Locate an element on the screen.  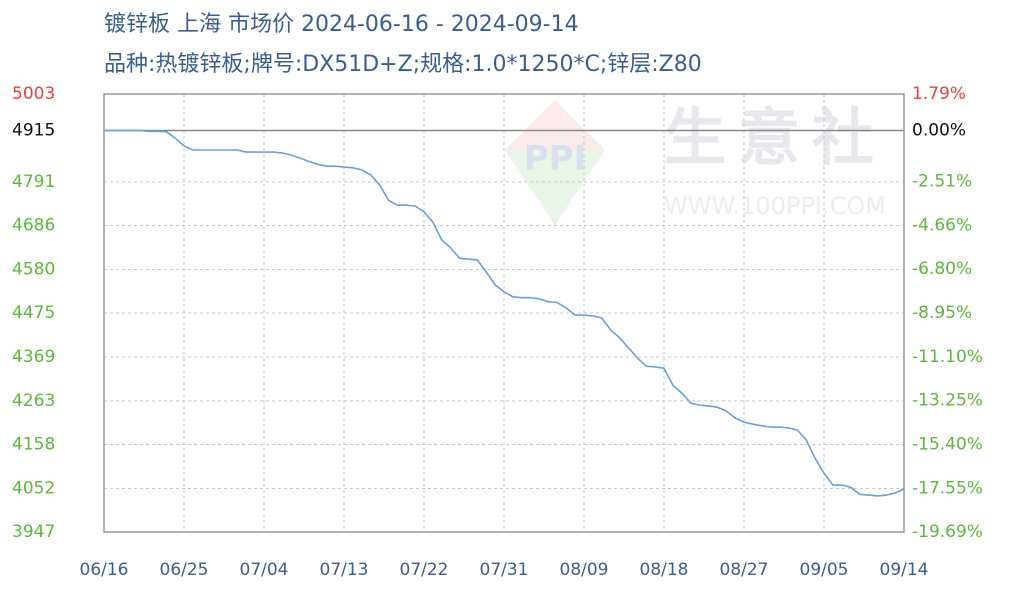
watermark-logo-text: PPI is located at coordinates (555, 159).